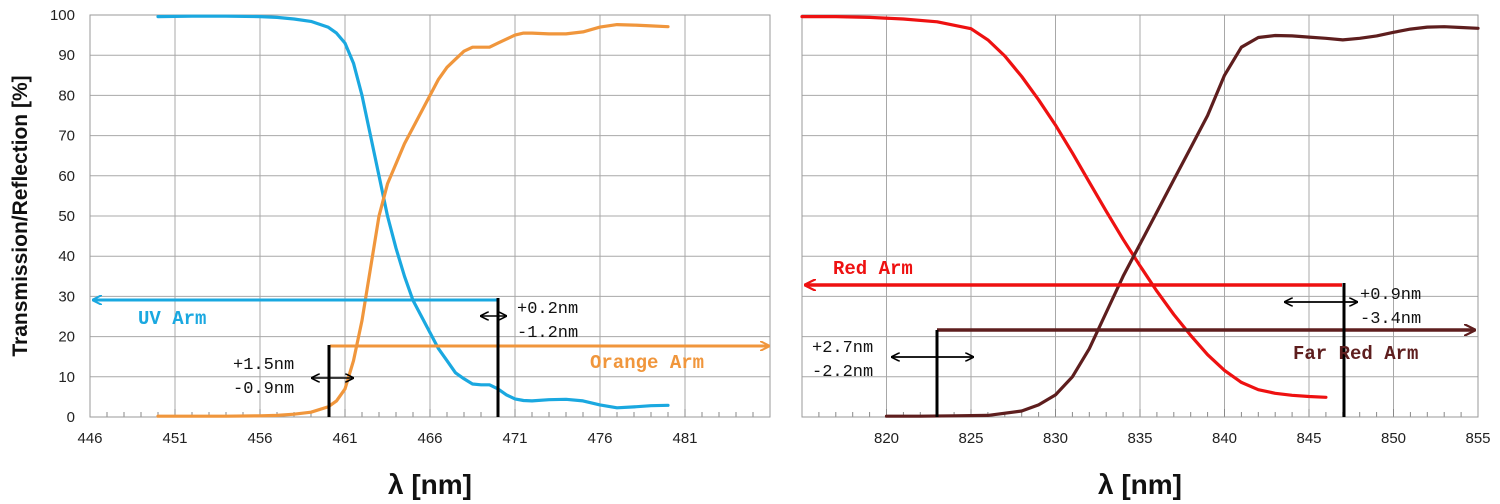  I want to click on red-arm-label: Red Arm, so click(873, 269).